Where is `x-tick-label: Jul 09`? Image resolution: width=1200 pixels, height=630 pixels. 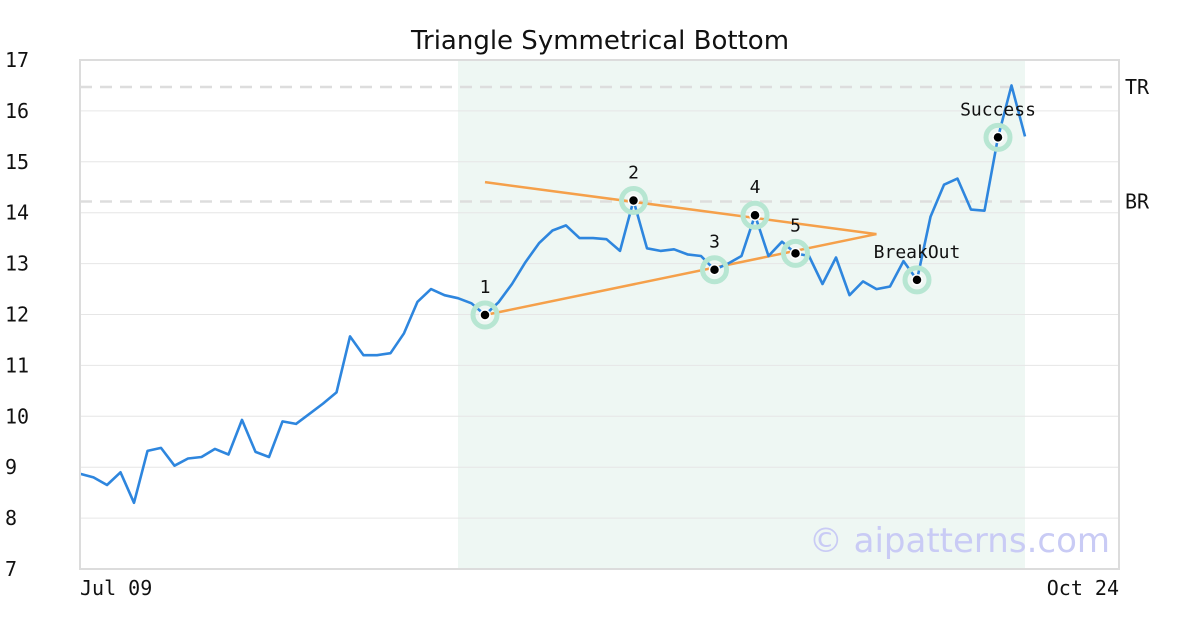
x-tick-label: Jul 09 is located at coordinates (116, 588).